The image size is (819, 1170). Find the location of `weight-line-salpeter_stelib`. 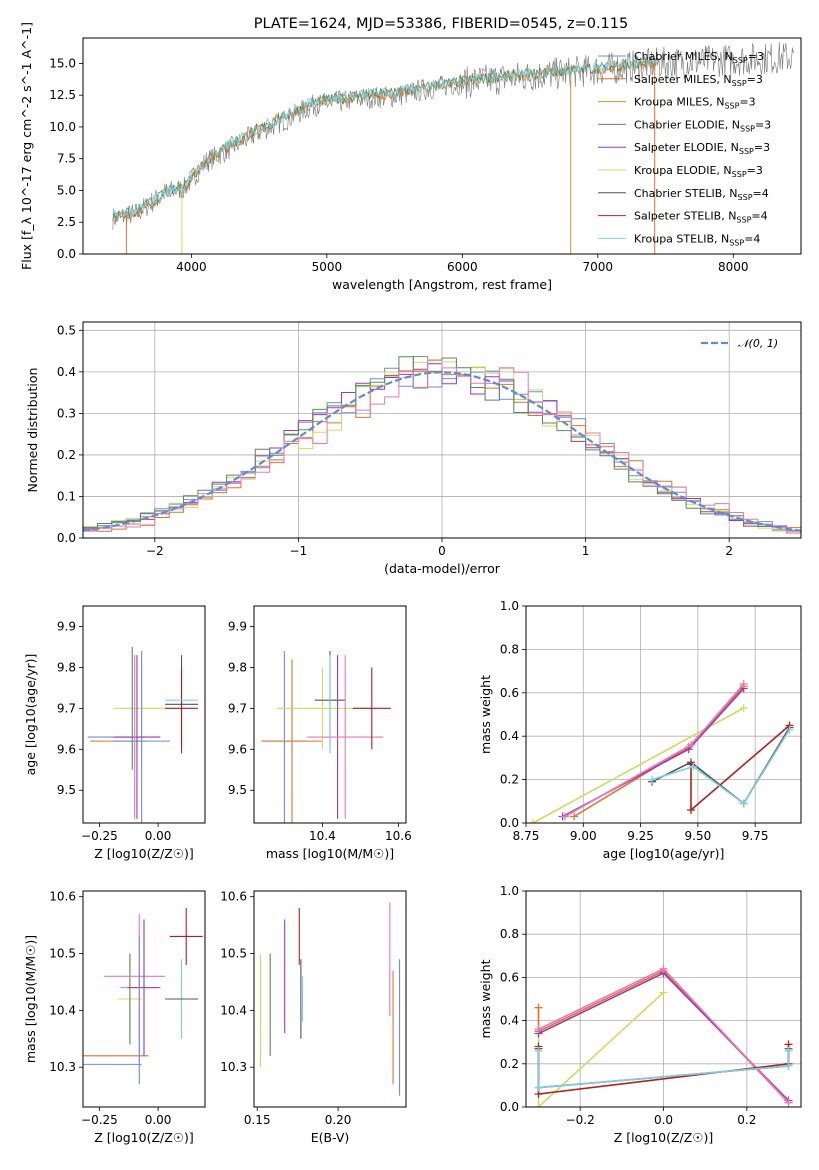

weight-line-salpeter_stelib is located at coordinates (740, 768).